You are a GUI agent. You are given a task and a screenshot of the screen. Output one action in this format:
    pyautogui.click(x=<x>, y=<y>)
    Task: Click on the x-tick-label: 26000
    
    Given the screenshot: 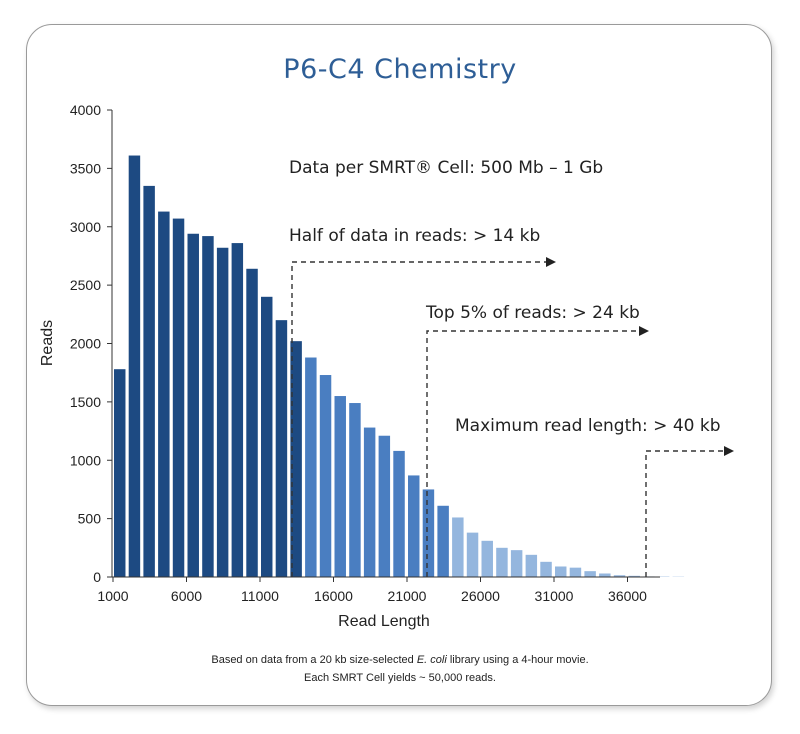 What is the action you would take?
    pyautogui.click(x=480, y=596)
    